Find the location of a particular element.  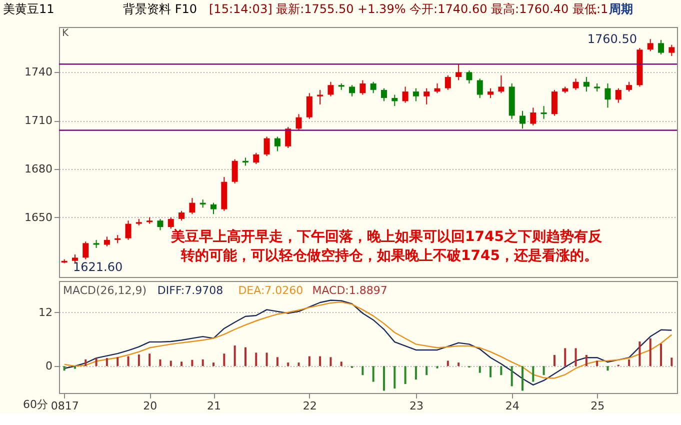

x-tick-label: 24 is located at coordinates (512, 406).